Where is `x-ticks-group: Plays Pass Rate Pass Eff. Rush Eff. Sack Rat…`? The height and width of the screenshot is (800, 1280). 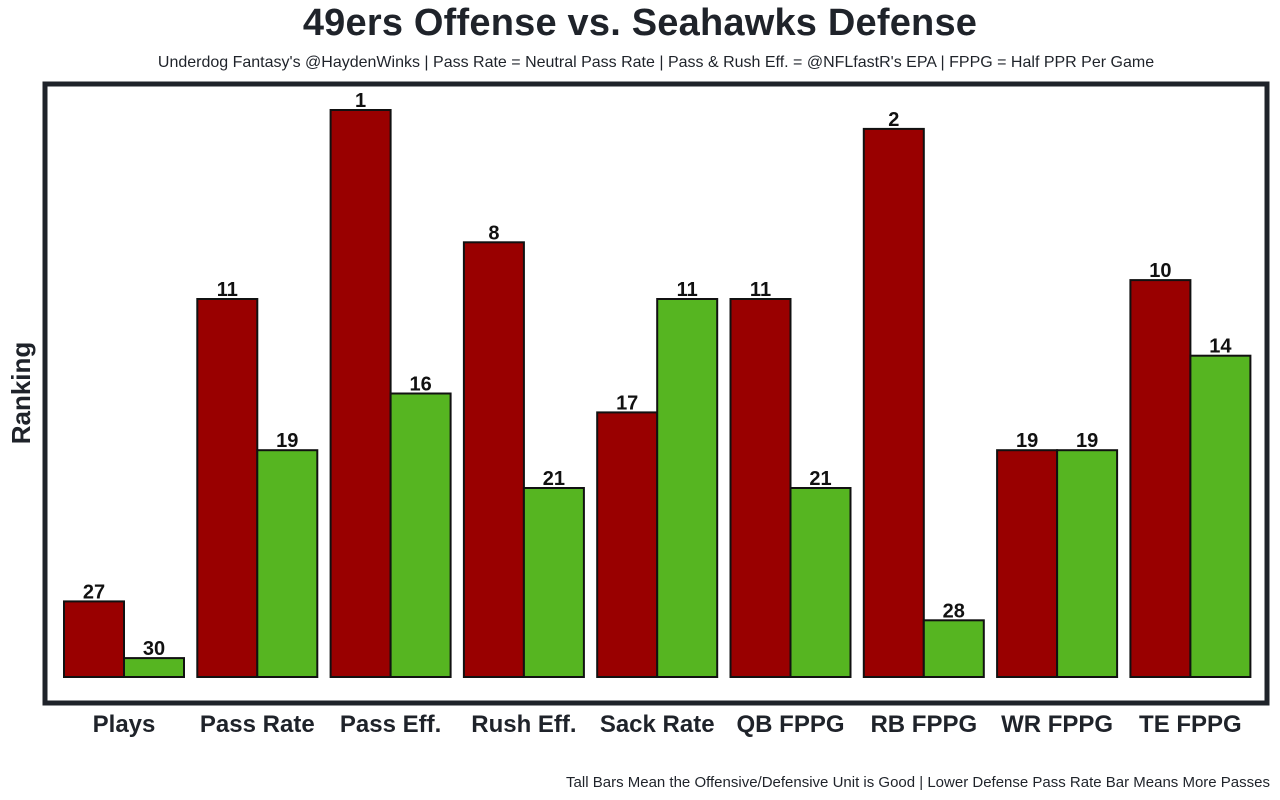
x-ticks-group: Plays Pass Rate Pass Eff. Rush Eff. Sack Rat… is located at coordinates (667, 724).